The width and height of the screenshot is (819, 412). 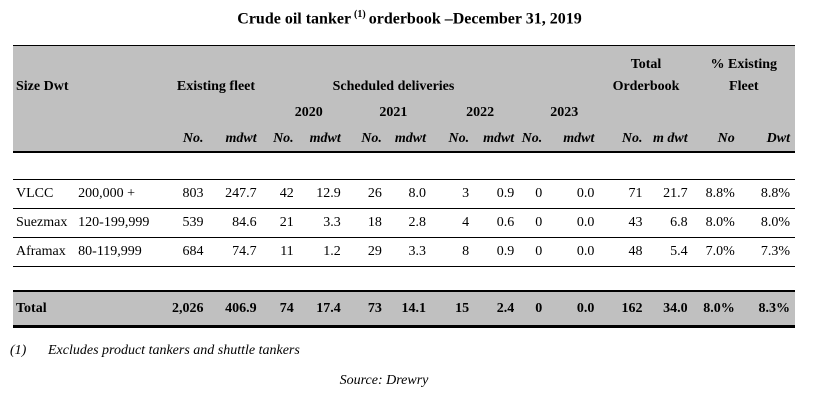 What do you see at coordinates (453, 223) in the screenshot?
I see `cell-2022-no: 4` at bounding box center [453, 223].